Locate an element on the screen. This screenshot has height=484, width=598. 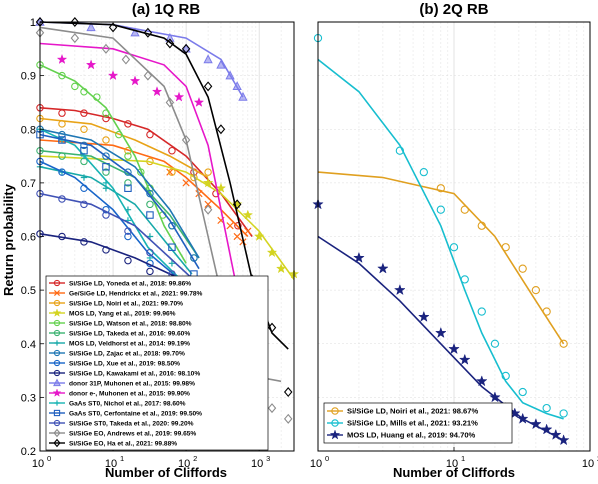
legend-label: Si/SiGe LD, Xue et al., 2019: 98.50% is located at coordinates (124, 363).